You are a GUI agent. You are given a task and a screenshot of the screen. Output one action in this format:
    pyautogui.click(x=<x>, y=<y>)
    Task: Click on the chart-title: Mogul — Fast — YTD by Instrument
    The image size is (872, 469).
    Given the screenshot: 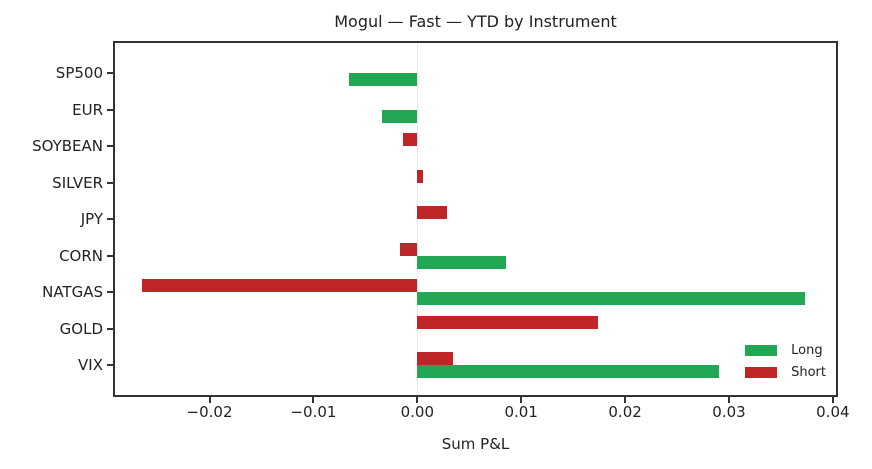 What is the action you would take?
    pyautogui.click(x=475, y=21)
    